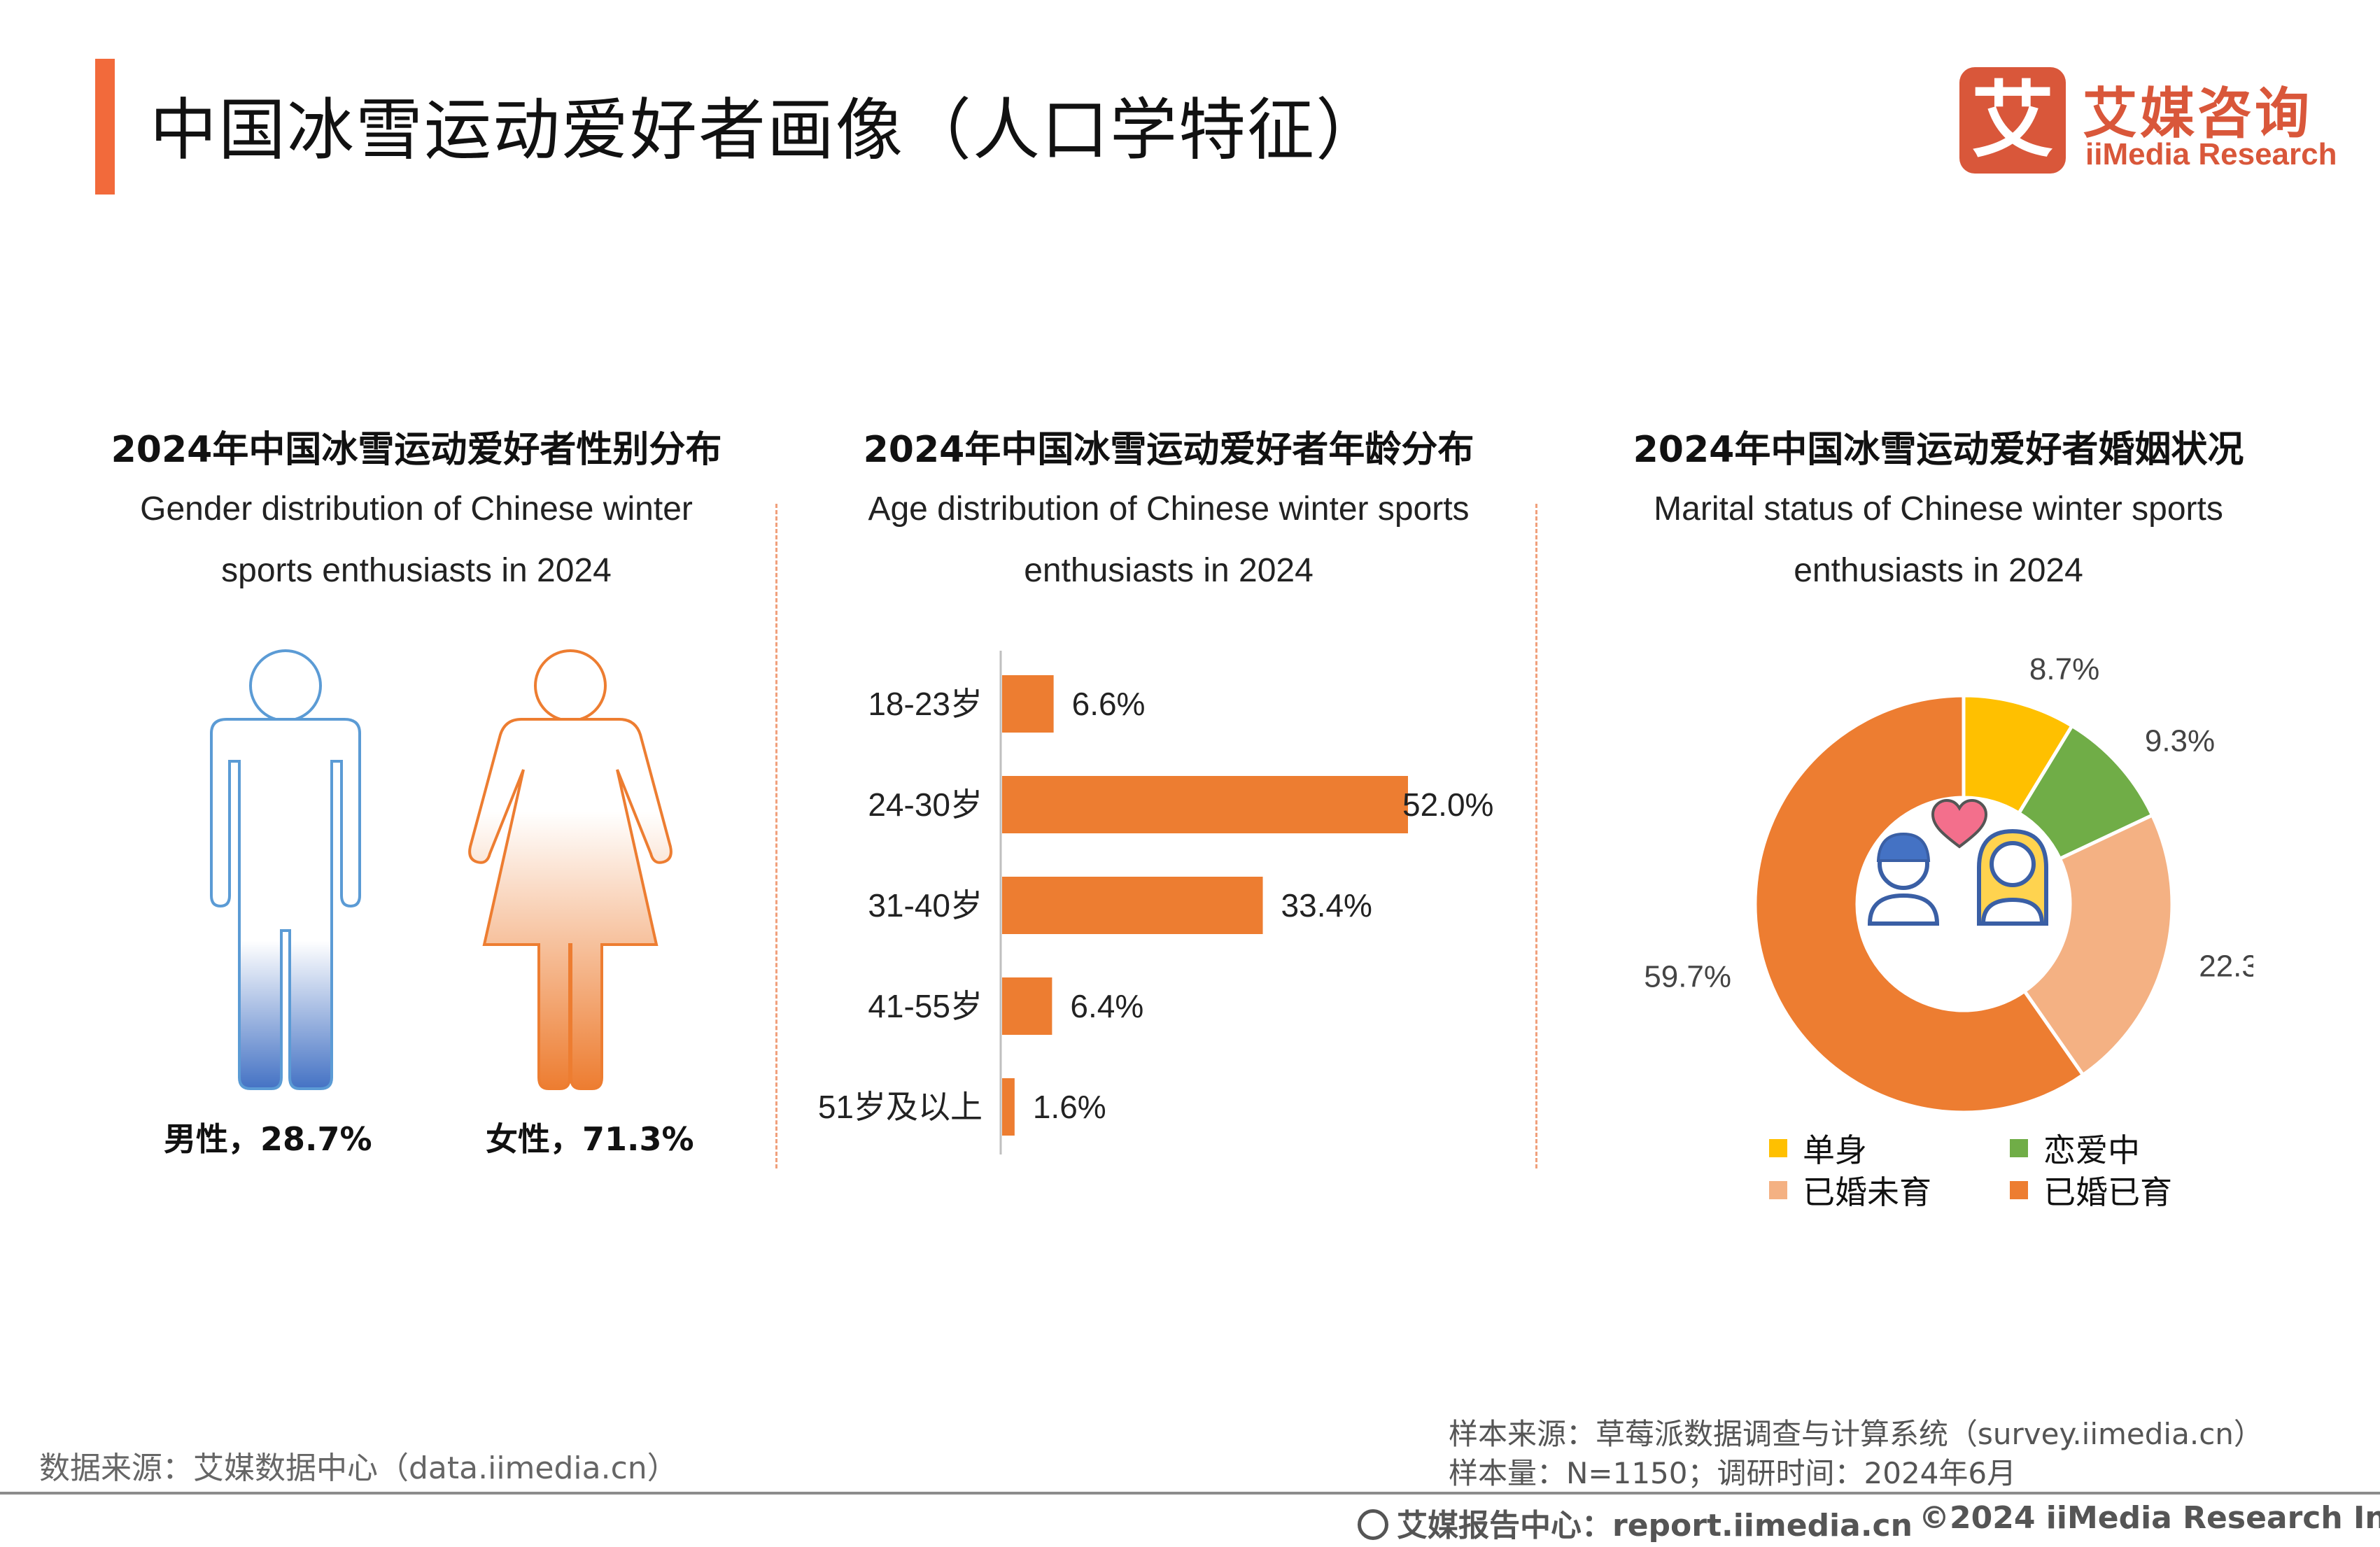  What do you see at coordinates (590, 1139) in the screenshot?
I see `female-label: 女性，71.3%` at bounding box center [590, 1139].